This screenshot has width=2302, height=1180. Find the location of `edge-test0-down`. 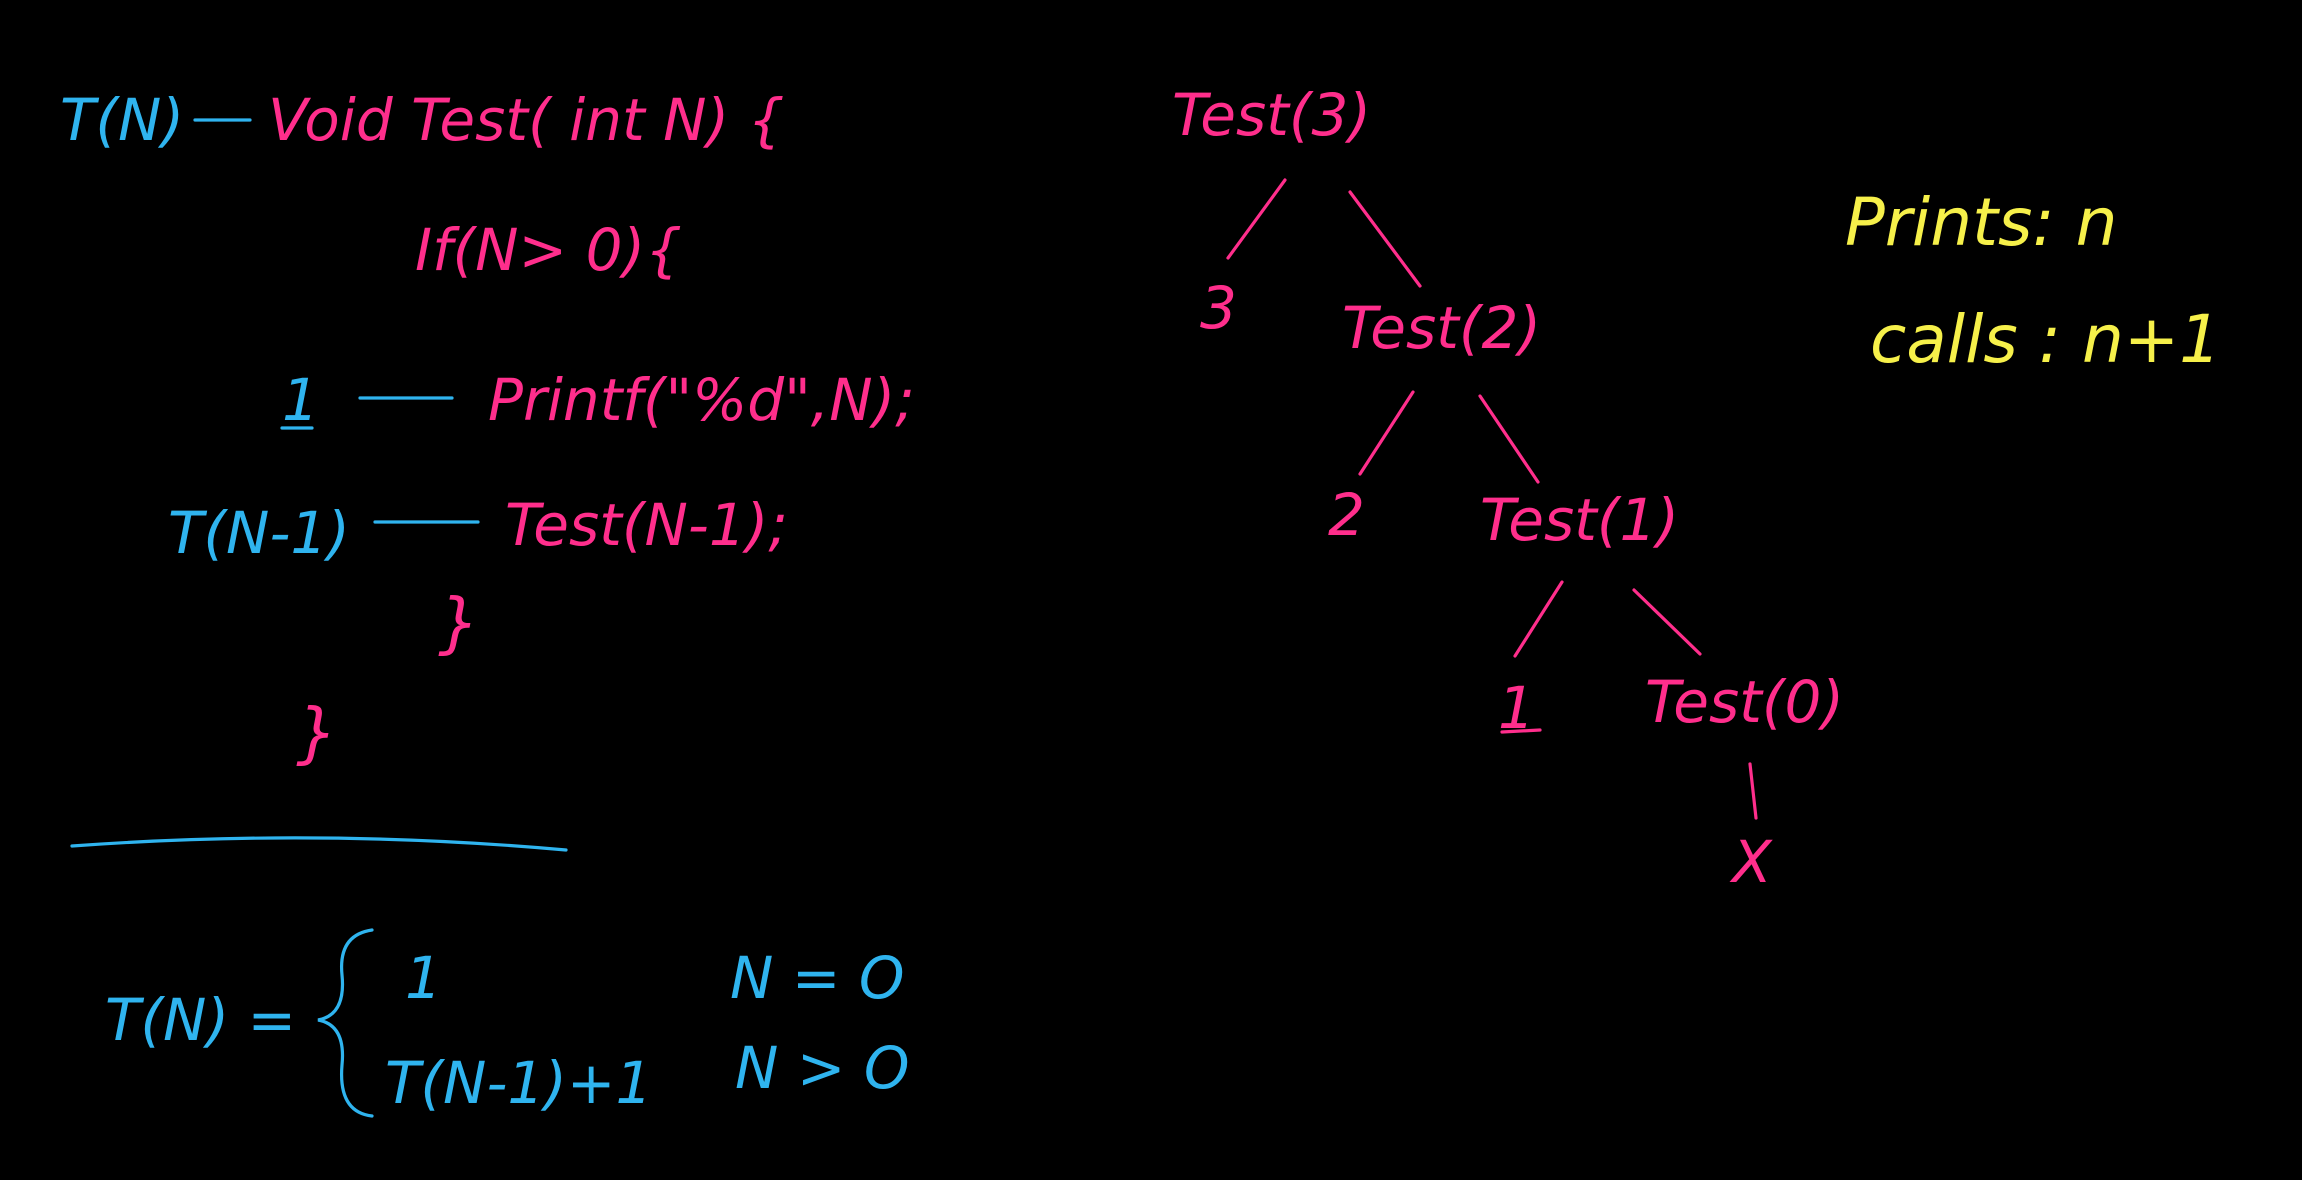

edge-test0-down is located at coordinates (1753, 791).